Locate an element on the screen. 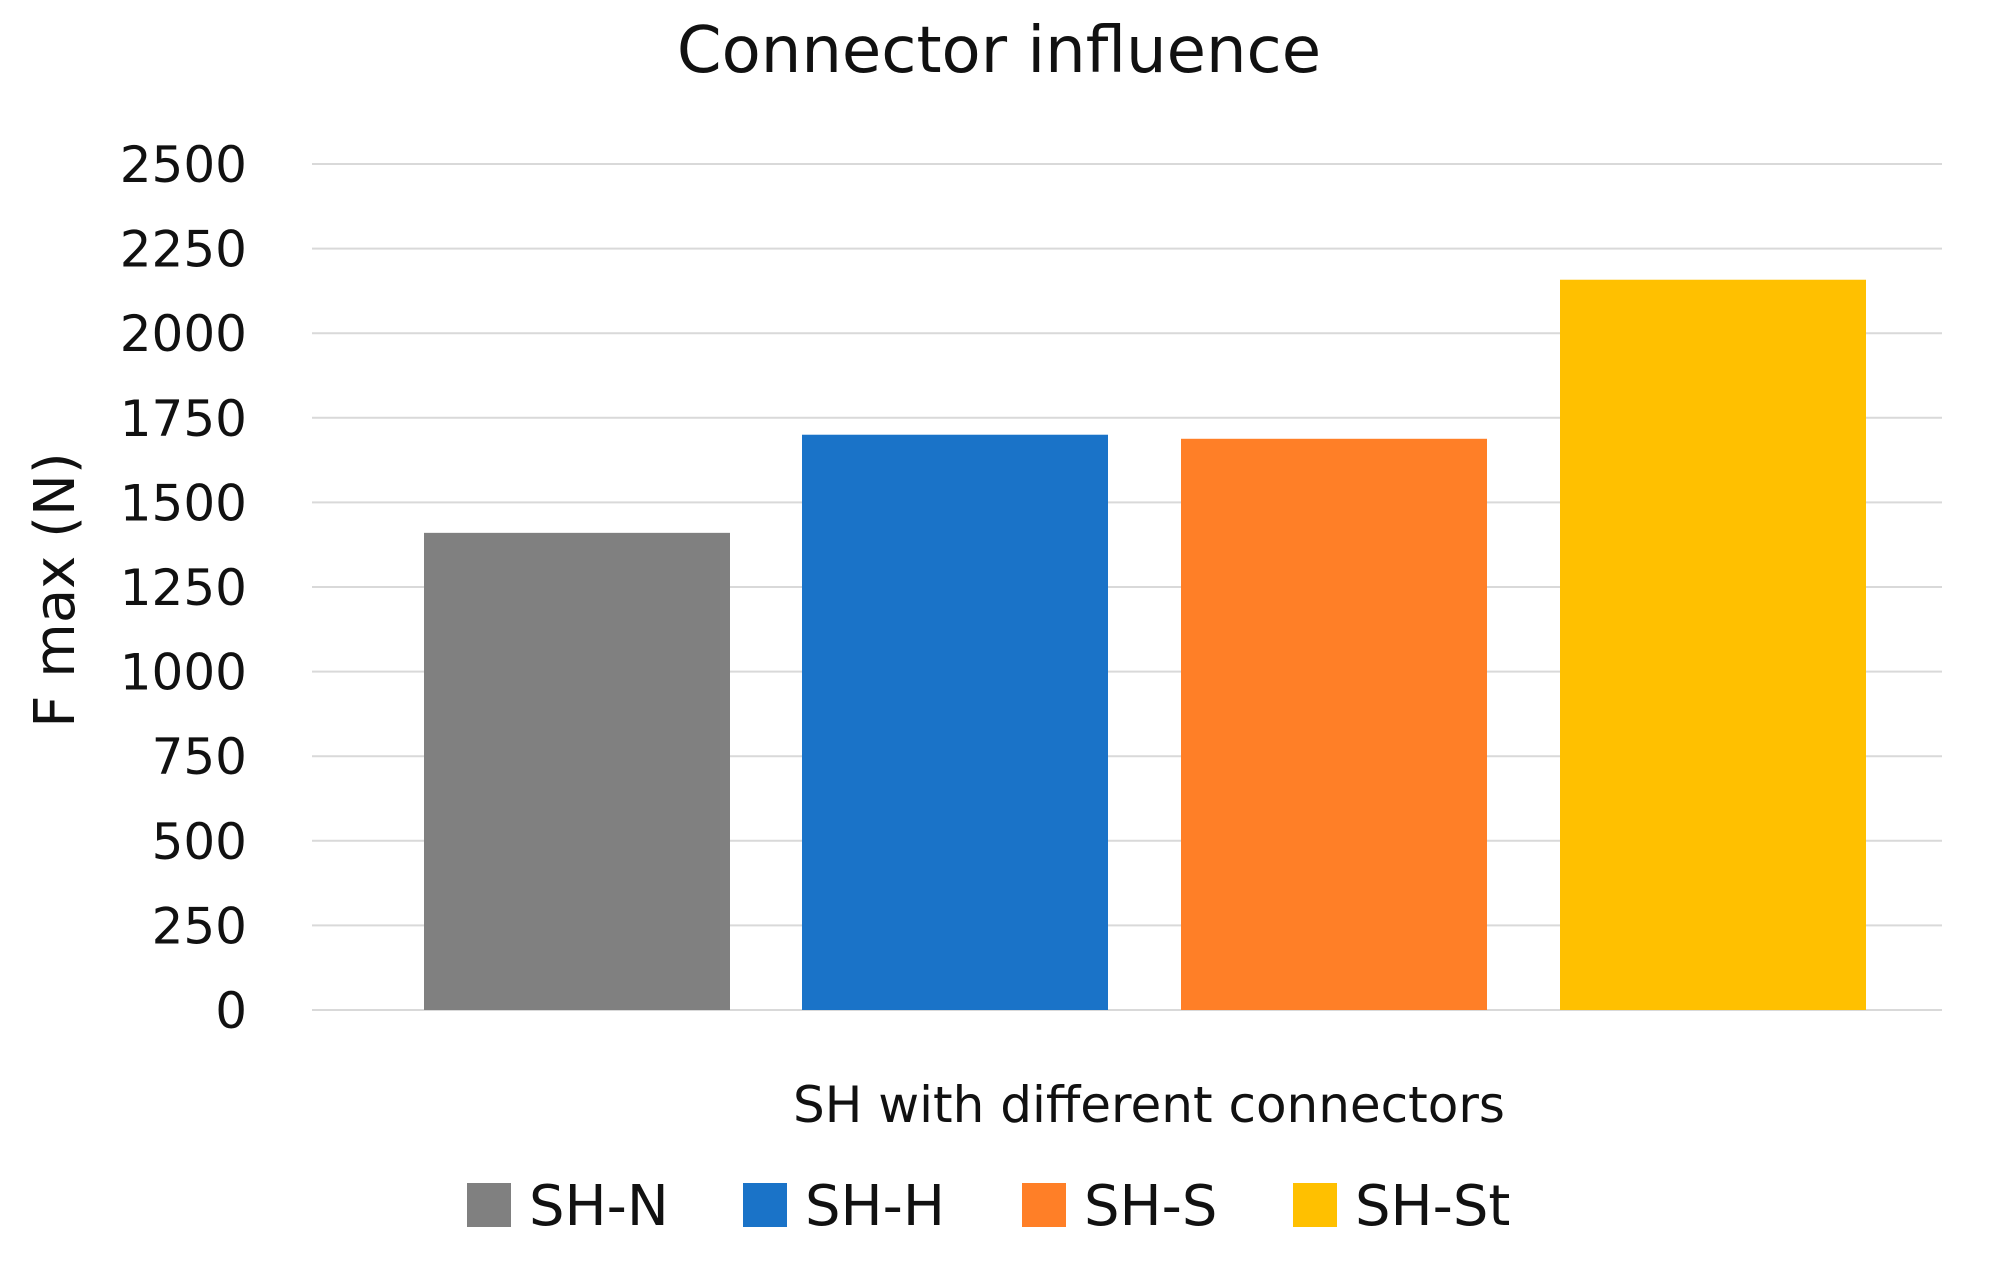 The height and width of the screenshot is (1273, 1998). bar-sh-st is located at coordinates (1713, 644).